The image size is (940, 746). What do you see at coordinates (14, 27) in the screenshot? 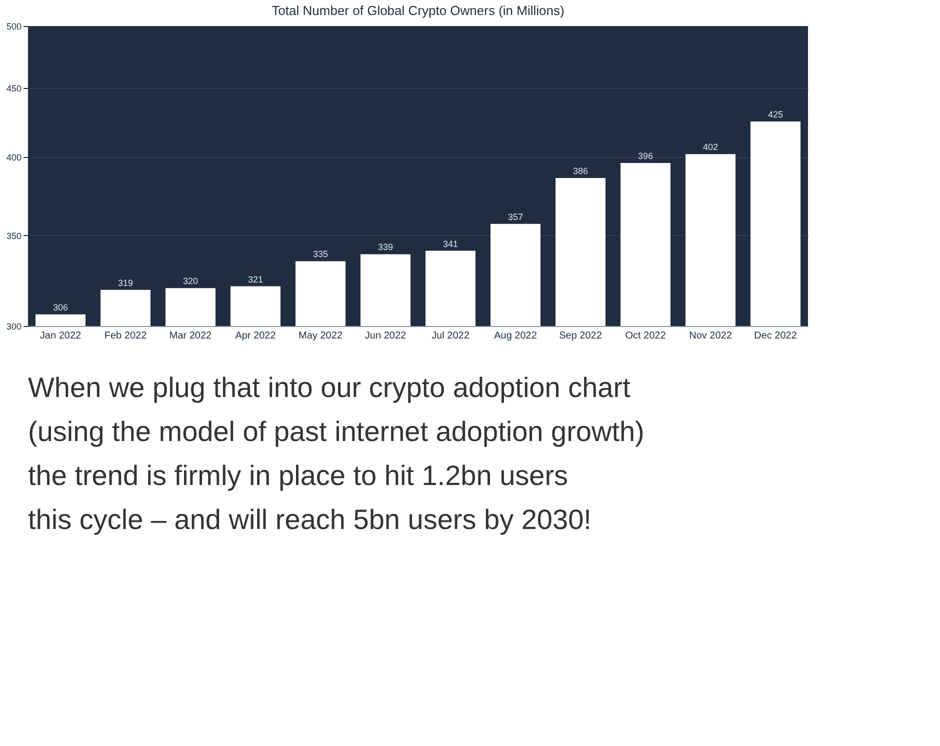
I see `y-tick-label: 500` at bounding box center [14, 27].